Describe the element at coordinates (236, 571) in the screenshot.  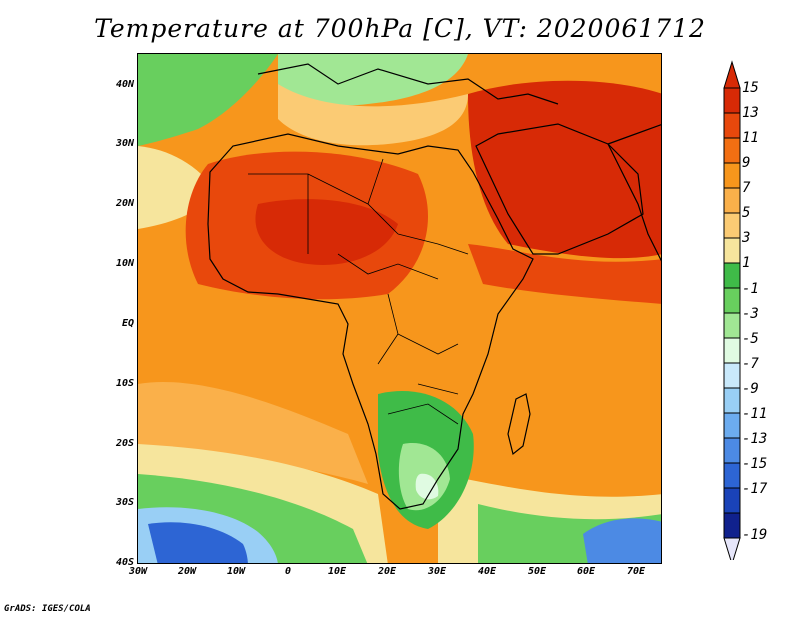
I see `lon-label-10w: 10W` at that location.